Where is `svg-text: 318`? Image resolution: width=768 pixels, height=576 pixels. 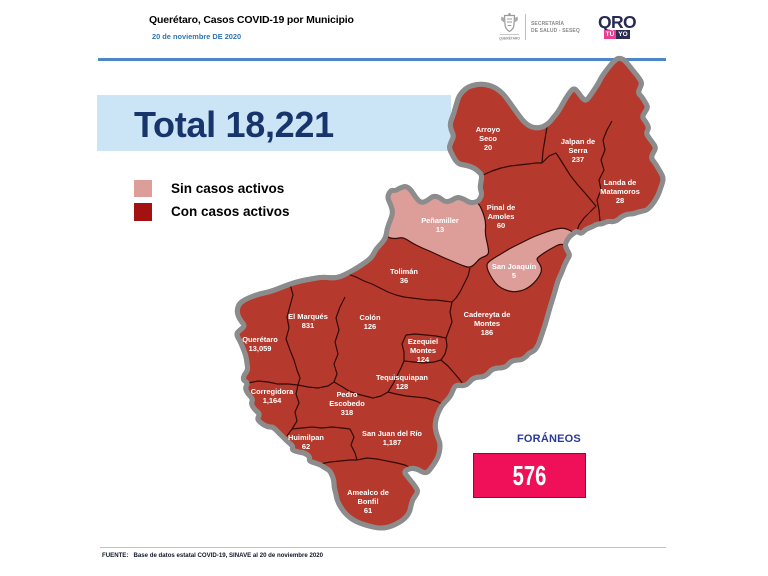
svg-text: 318 is located at coordinates (347, 412).